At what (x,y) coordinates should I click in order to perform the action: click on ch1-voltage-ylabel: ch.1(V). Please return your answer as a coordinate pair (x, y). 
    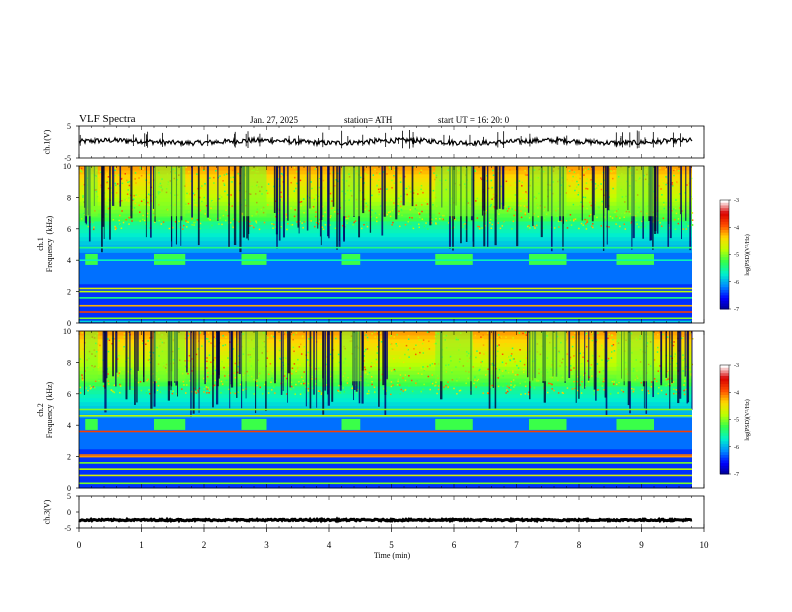
    Looking at the image, I should click on (47, 142).